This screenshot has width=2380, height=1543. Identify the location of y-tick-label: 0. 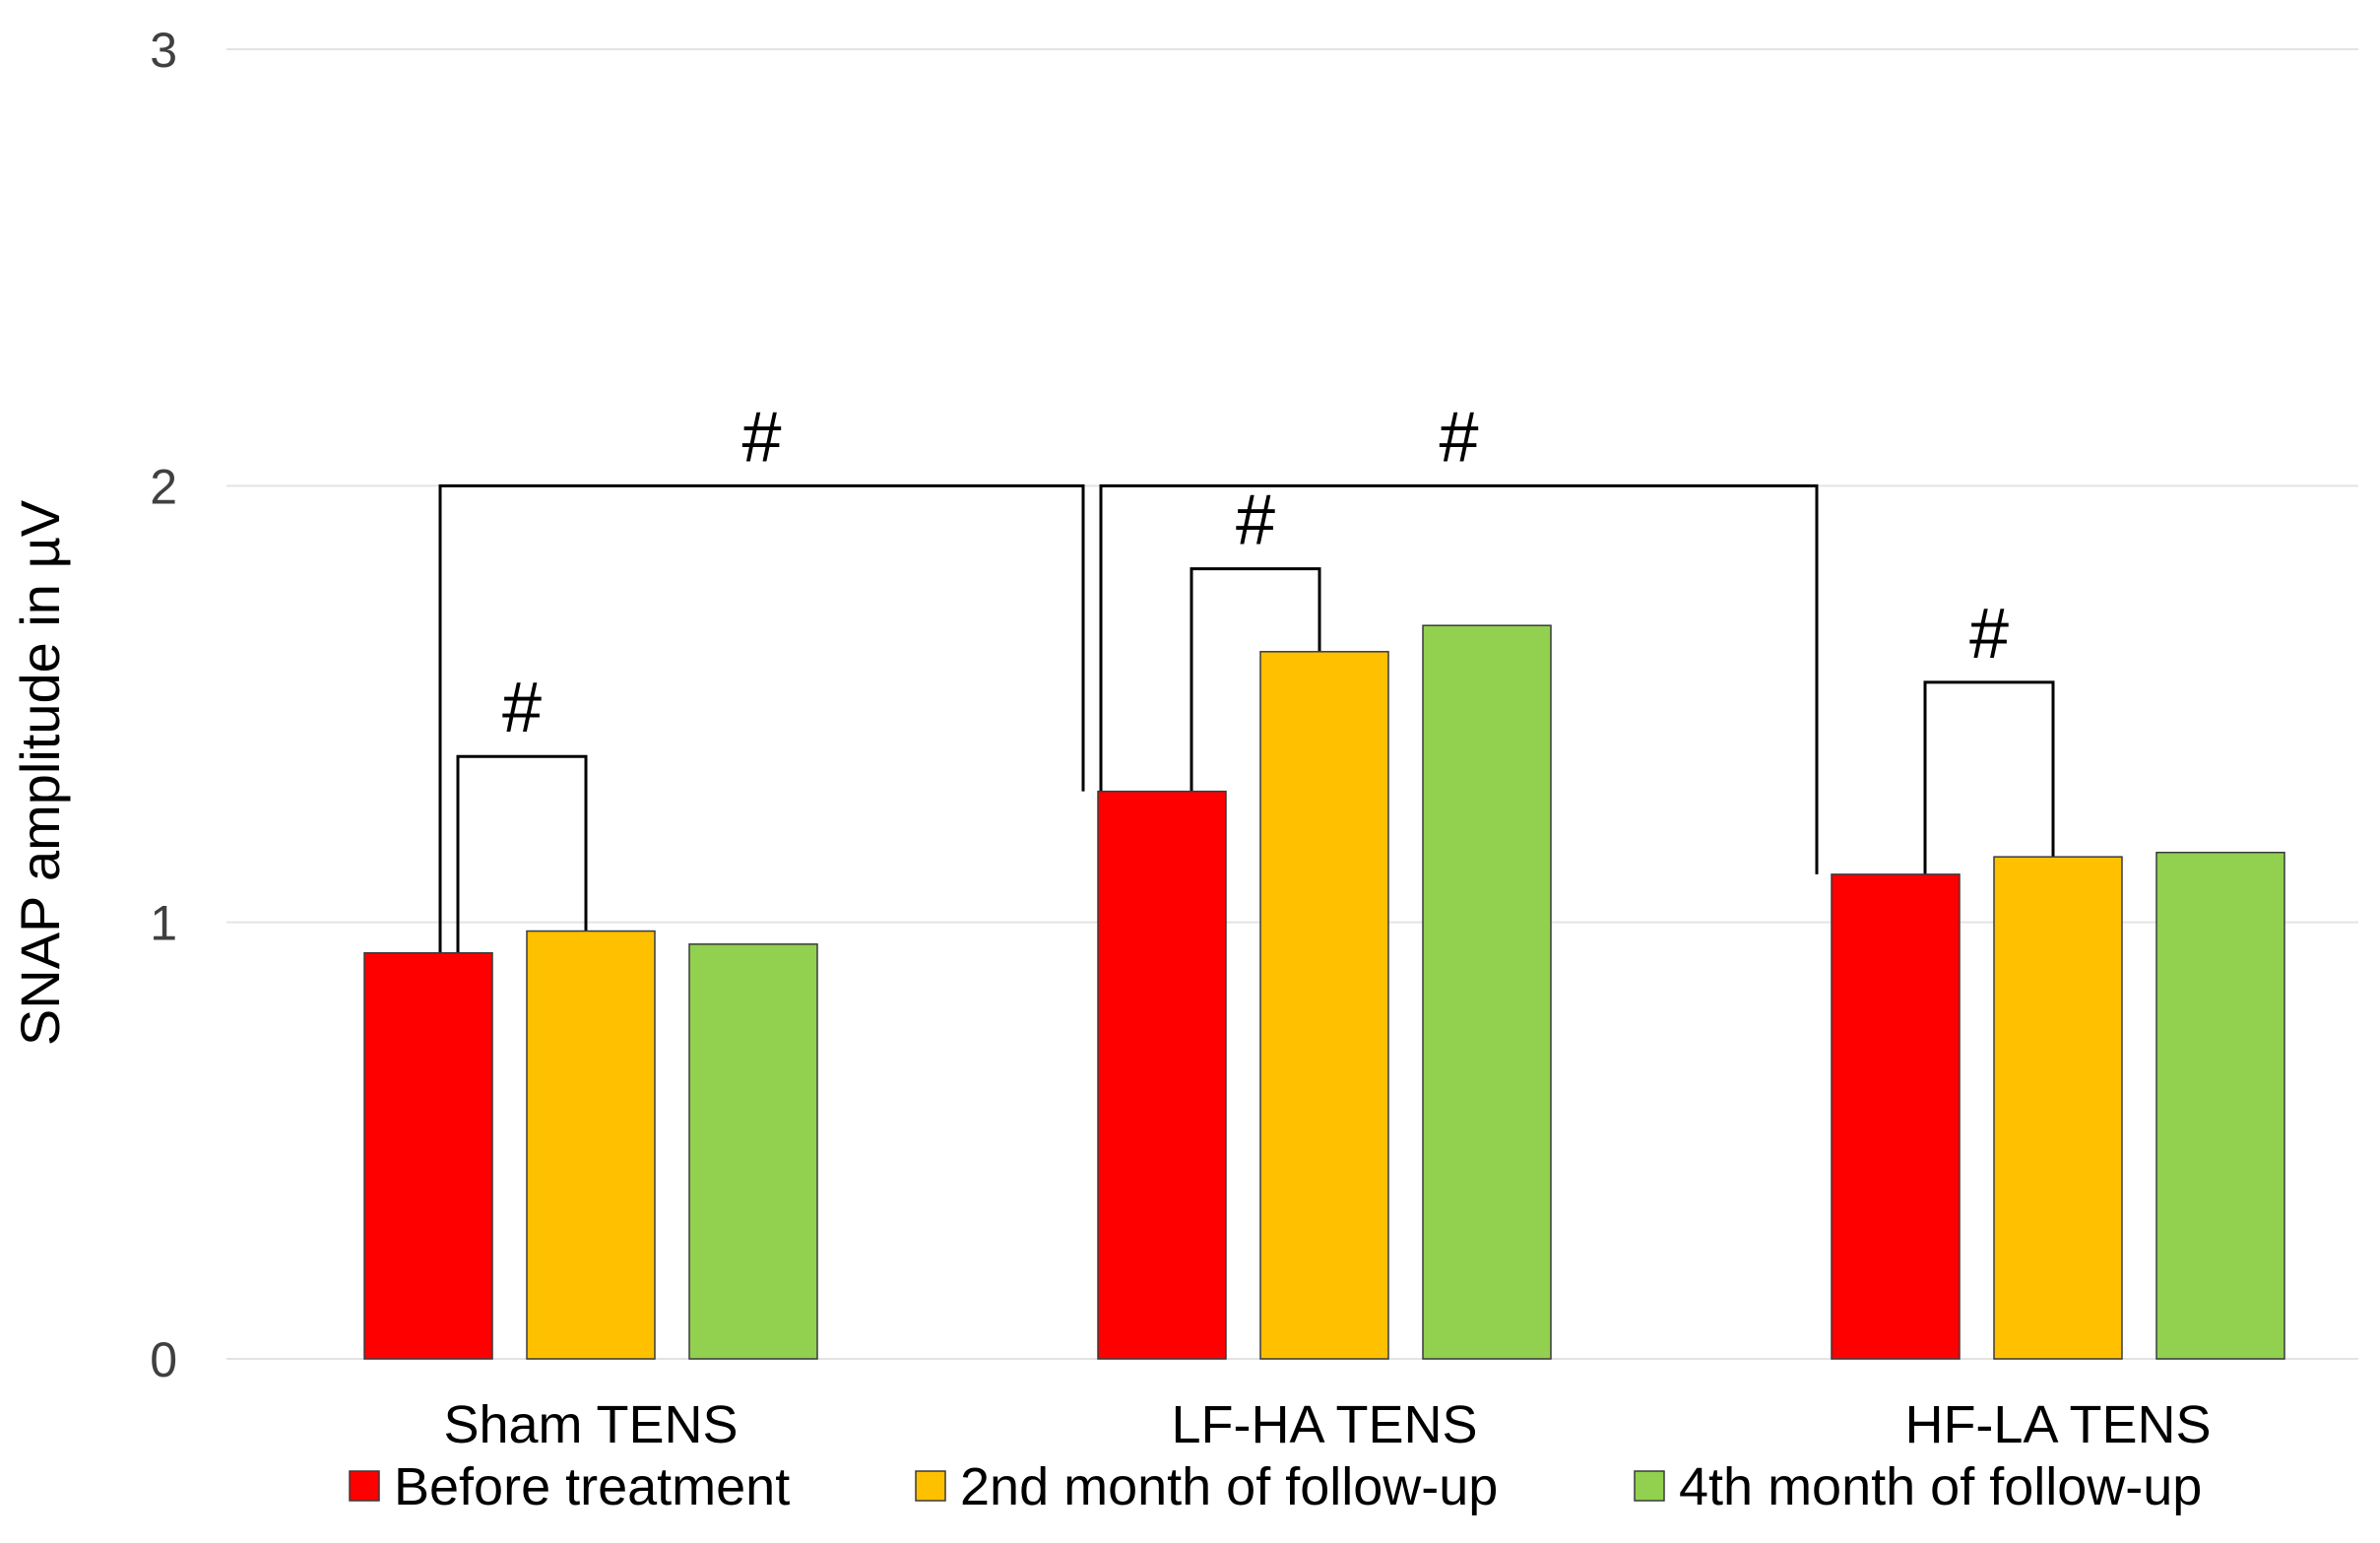
(163, 1359).